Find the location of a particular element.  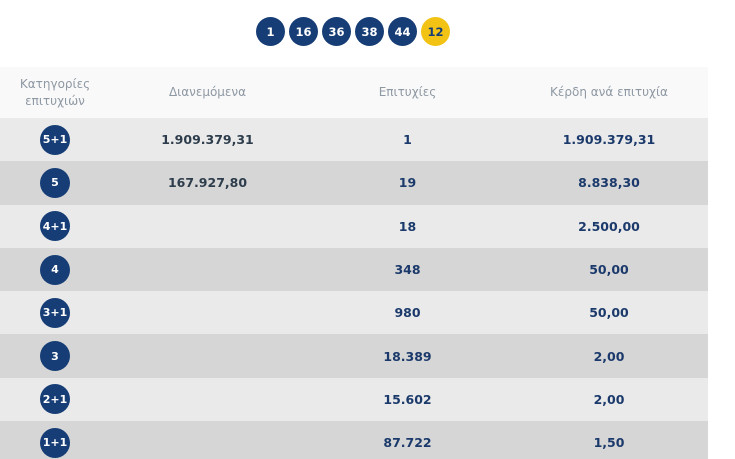

winners-cell: 18.389 is located at coordinates (407, 356).